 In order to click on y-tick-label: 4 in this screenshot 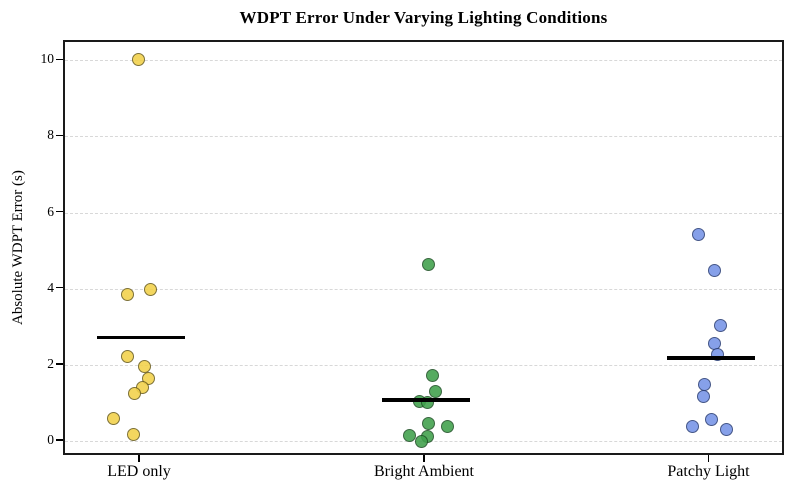, I will do `click(50, 287)`.